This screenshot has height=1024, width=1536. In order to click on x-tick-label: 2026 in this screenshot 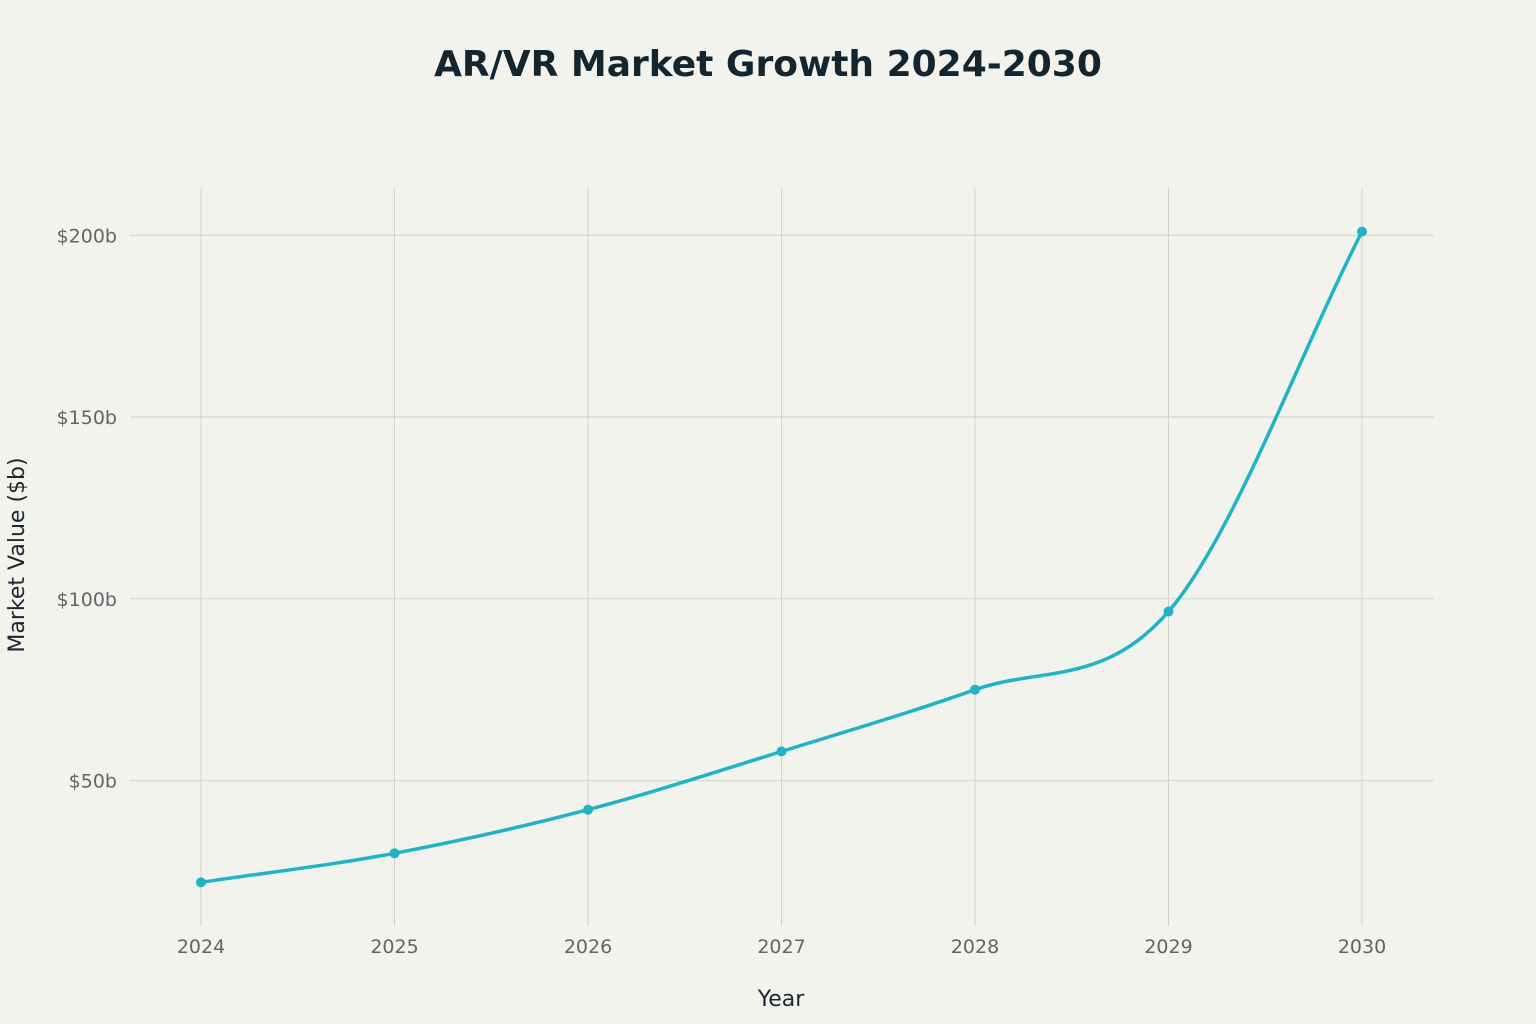, I will do `click(588, 947)`.